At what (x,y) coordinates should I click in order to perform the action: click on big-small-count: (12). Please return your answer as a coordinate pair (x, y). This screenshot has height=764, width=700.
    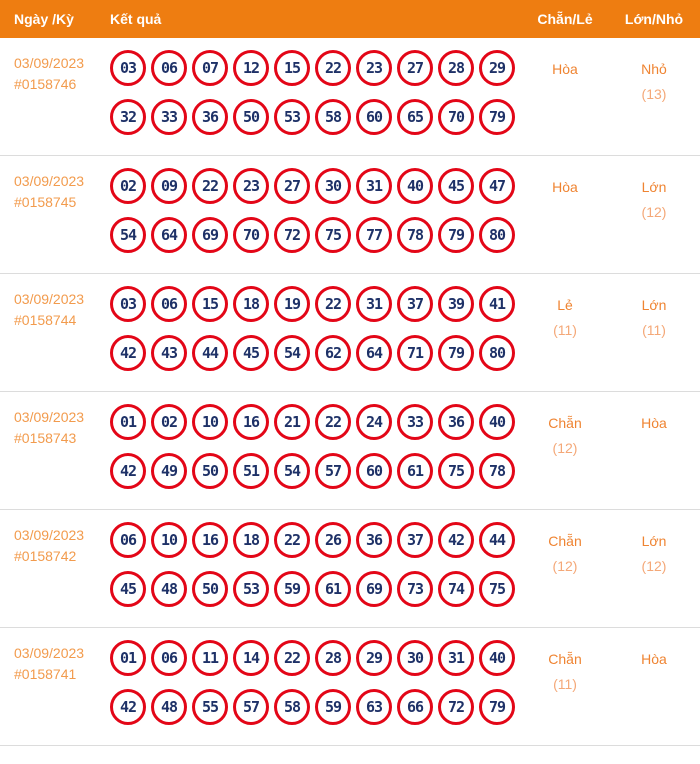
    Looking at the image, I should click on (654, 566).